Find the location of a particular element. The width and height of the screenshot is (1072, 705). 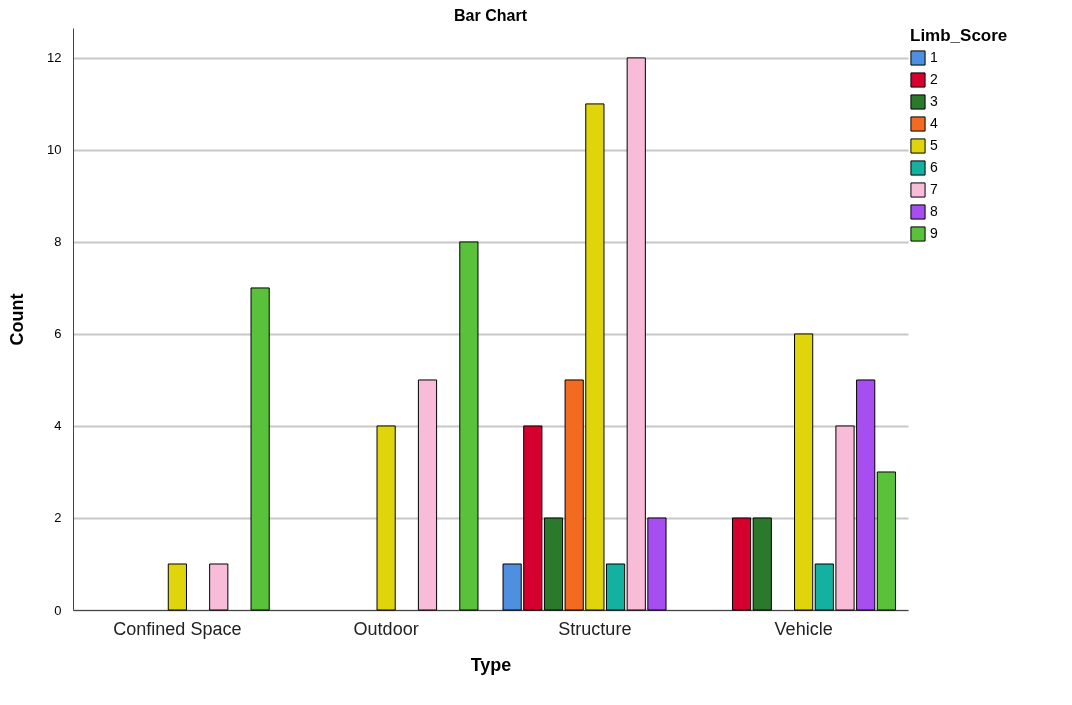

legend-label: 3 is located at coordinates (934, 101).